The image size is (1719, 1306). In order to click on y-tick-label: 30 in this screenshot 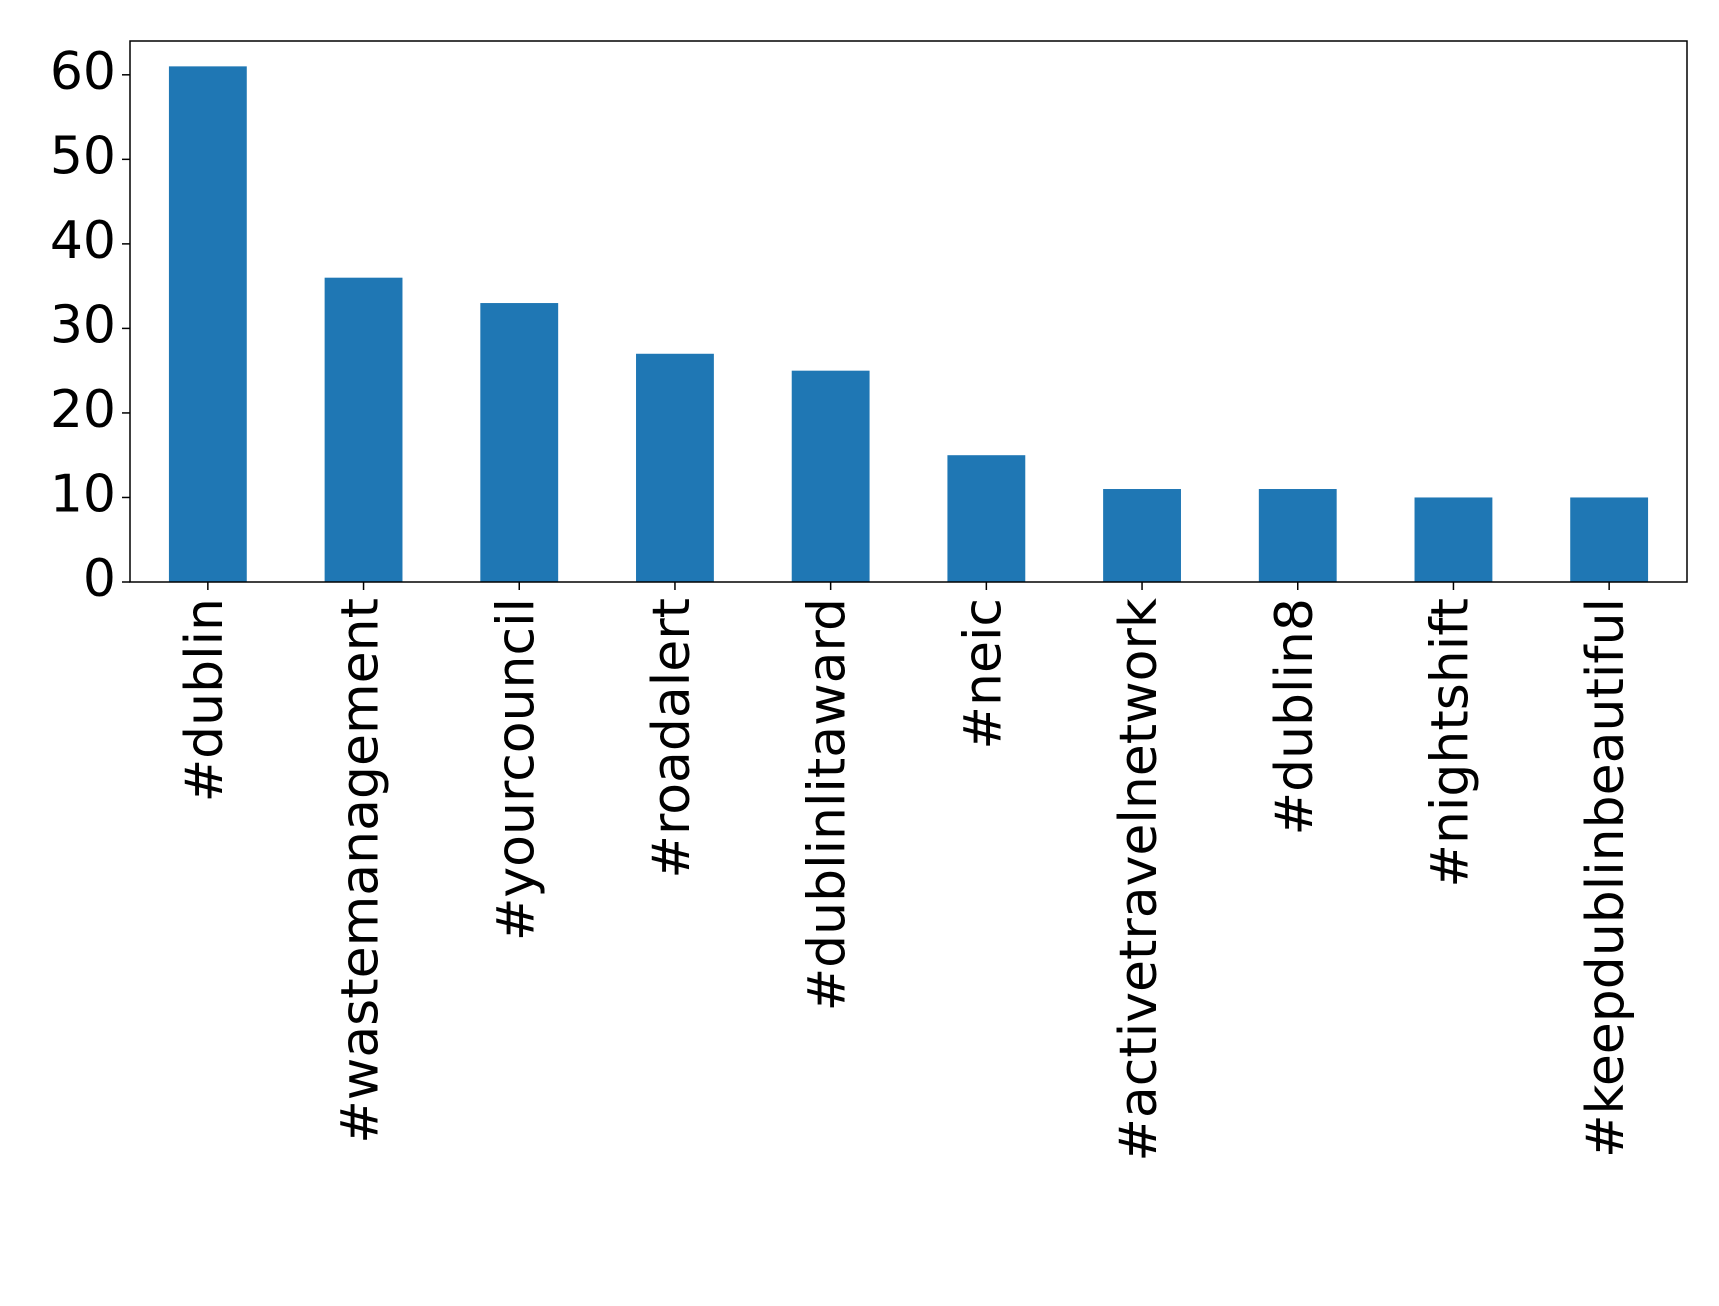, I will do `click(83, 325)`.